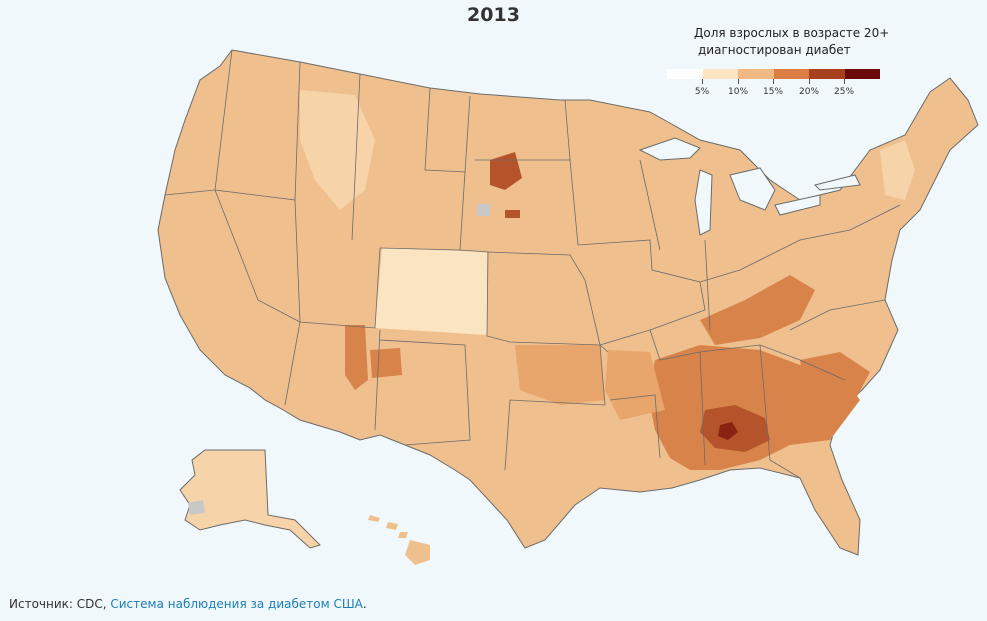  Describe the element at coordinates (590, 382) in the screenshot. I see `mid-region-texas-ok` at that location.